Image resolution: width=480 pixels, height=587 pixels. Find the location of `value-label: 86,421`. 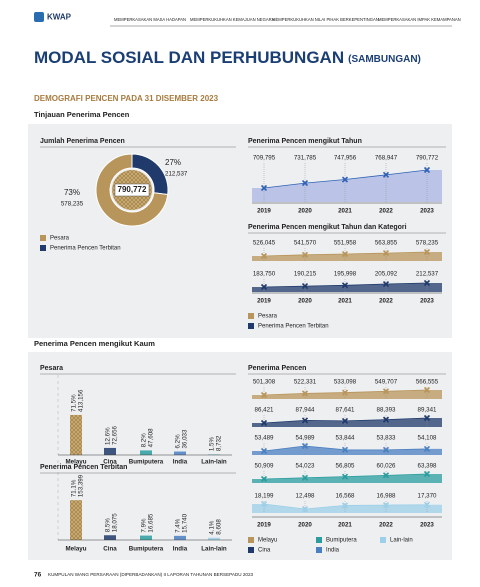

value-label: 86,421 is located at coordinates (264, 410).